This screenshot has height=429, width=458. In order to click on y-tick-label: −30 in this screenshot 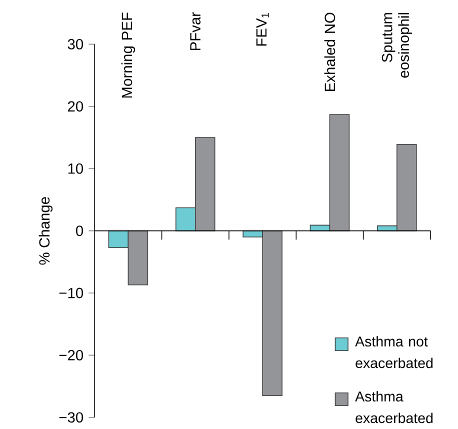, I will do `click(71, 417)`.